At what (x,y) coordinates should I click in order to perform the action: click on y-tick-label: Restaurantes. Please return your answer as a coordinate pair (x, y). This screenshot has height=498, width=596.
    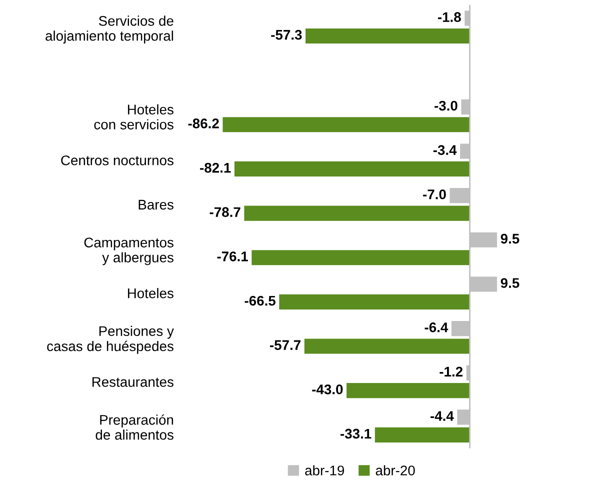
    Looking at the image, I should click on (133, 382).